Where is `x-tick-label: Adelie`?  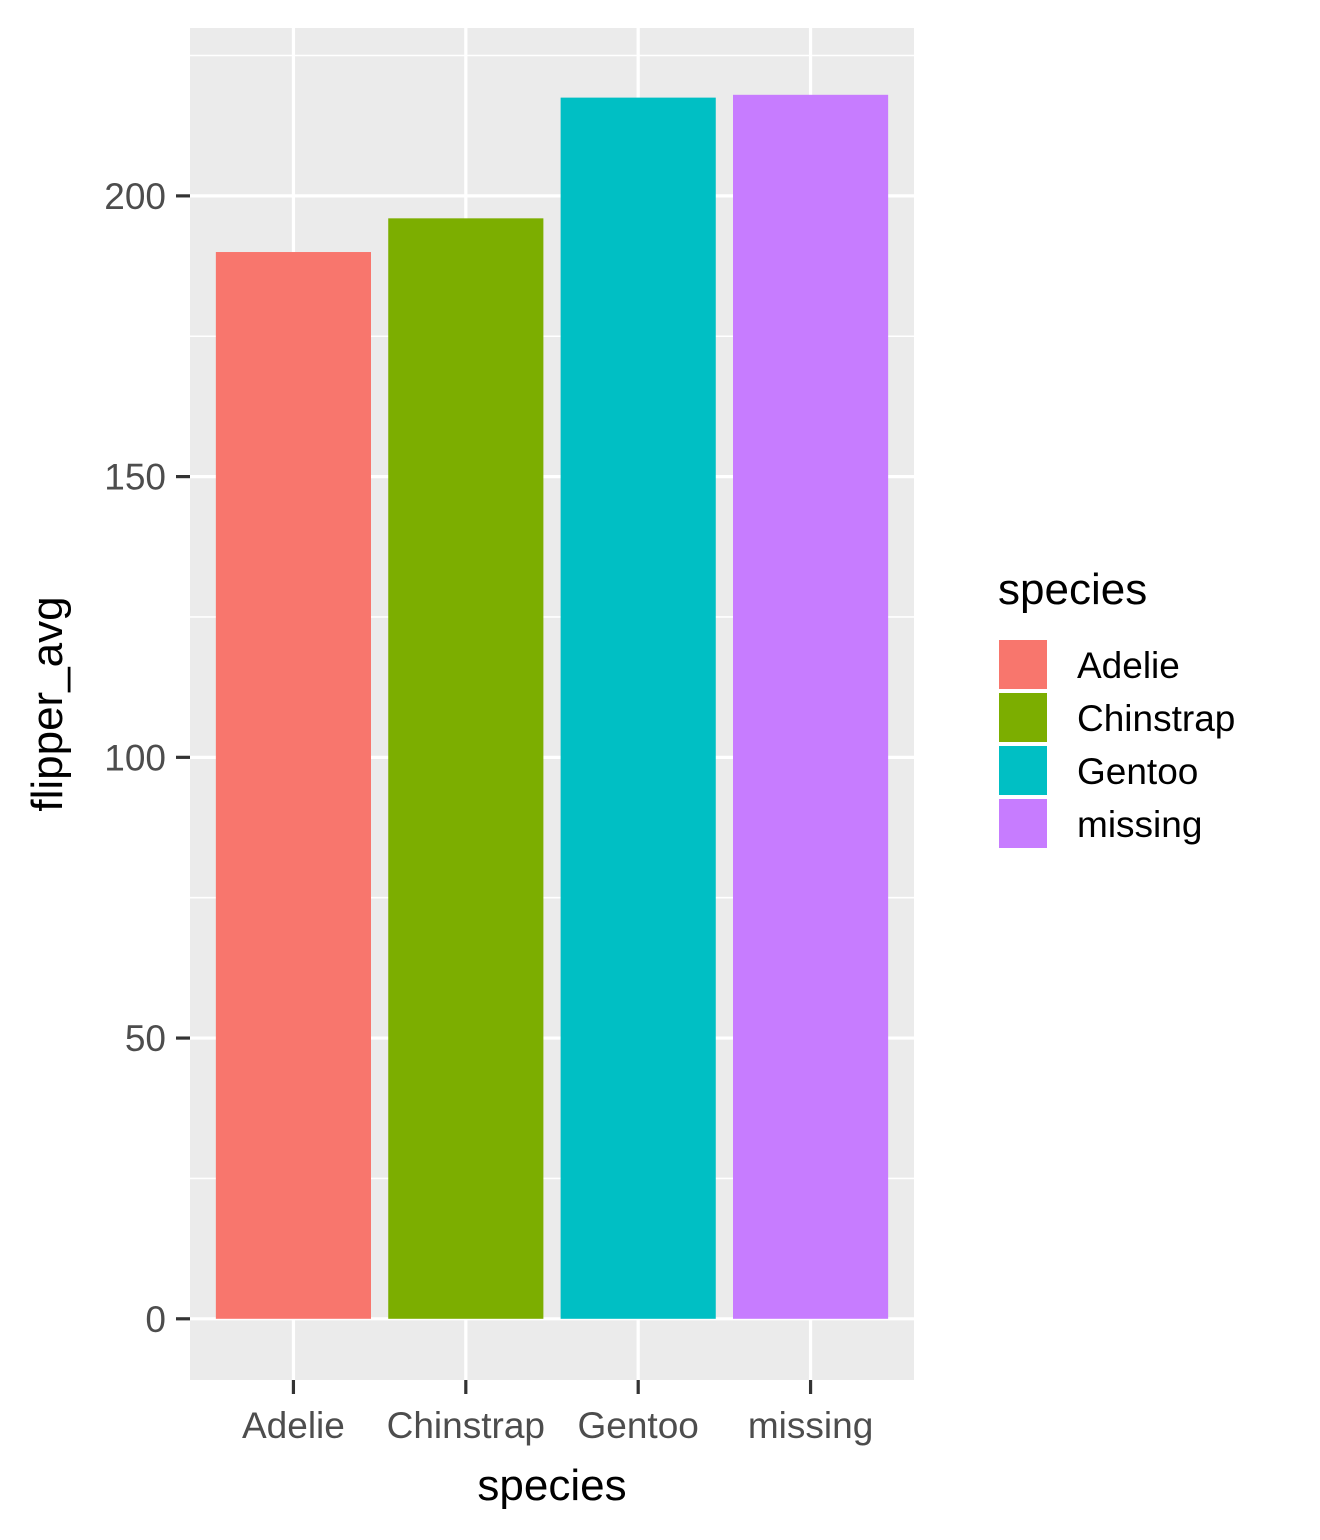
x-tick-label: Adelie is located at coordinates (293, 1425).